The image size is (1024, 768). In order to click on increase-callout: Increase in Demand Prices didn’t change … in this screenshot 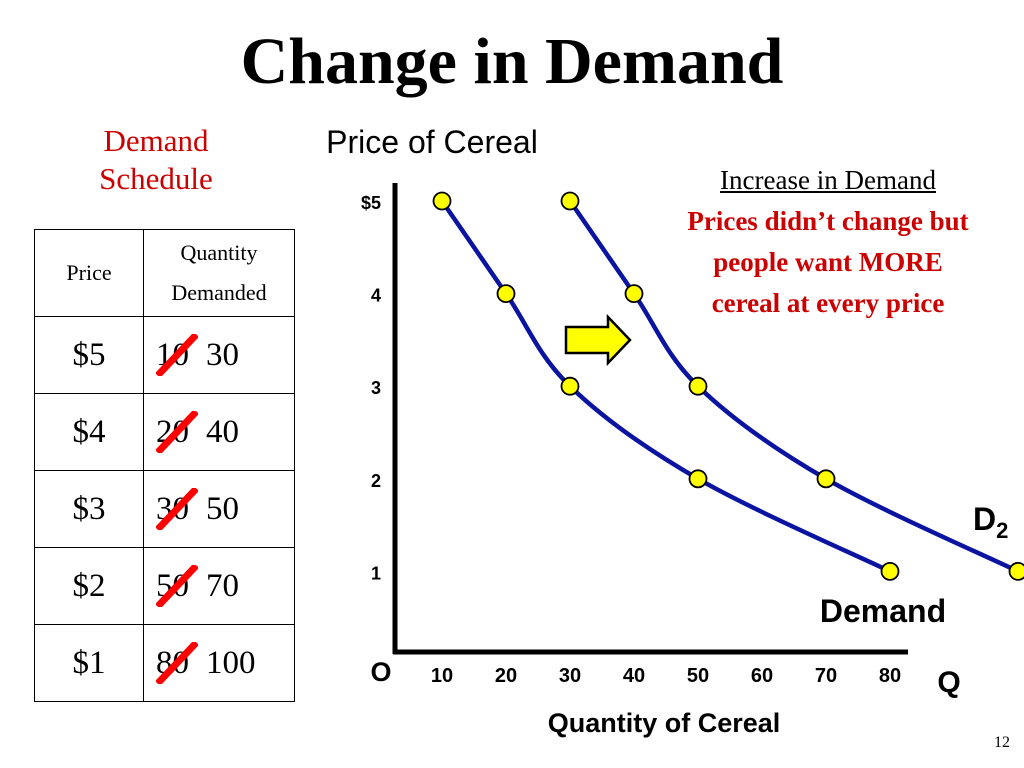, I will do `click(828, 242)`.